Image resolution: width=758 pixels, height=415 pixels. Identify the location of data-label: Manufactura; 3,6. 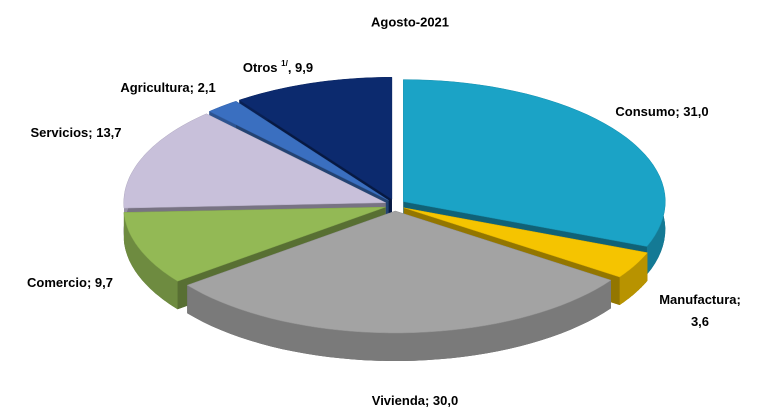
(700, 310).